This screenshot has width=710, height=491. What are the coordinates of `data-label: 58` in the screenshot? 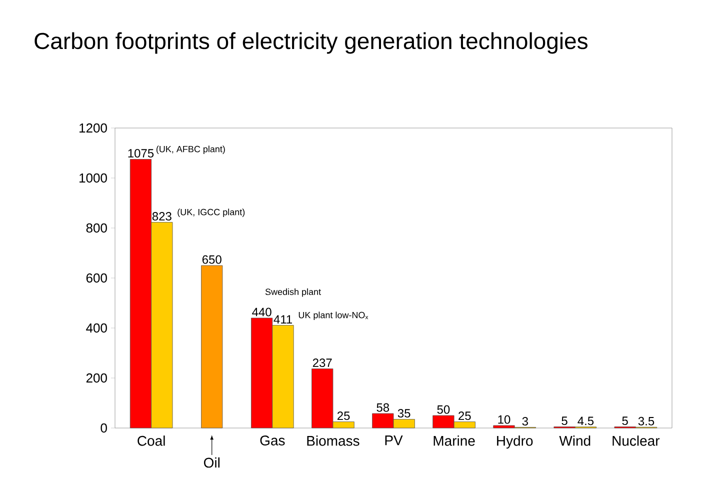 It's located at (383, 407).